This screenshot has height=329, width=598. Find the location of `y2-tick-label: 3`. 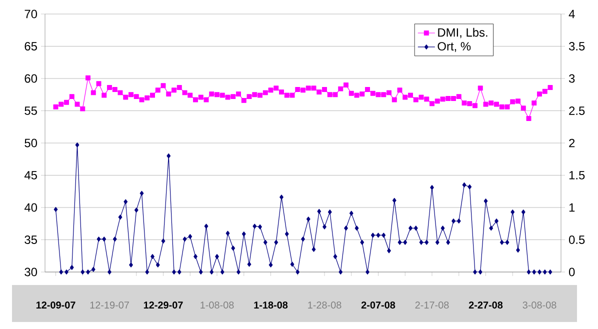

y2-tick-label: 3 is located at coordinates (571, 78).